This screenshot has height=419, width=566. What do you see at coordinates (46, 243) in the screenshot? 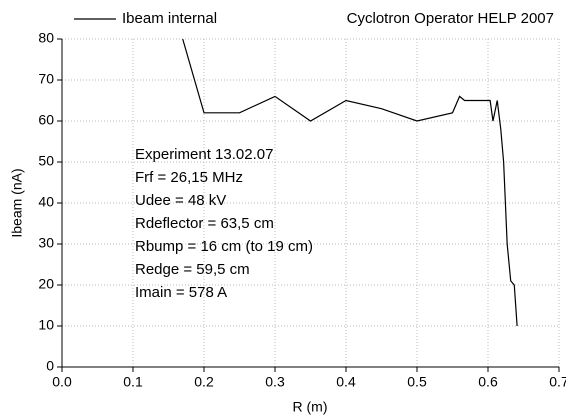
I see `y-tick-label: 30` at bounding box center [46, 243].